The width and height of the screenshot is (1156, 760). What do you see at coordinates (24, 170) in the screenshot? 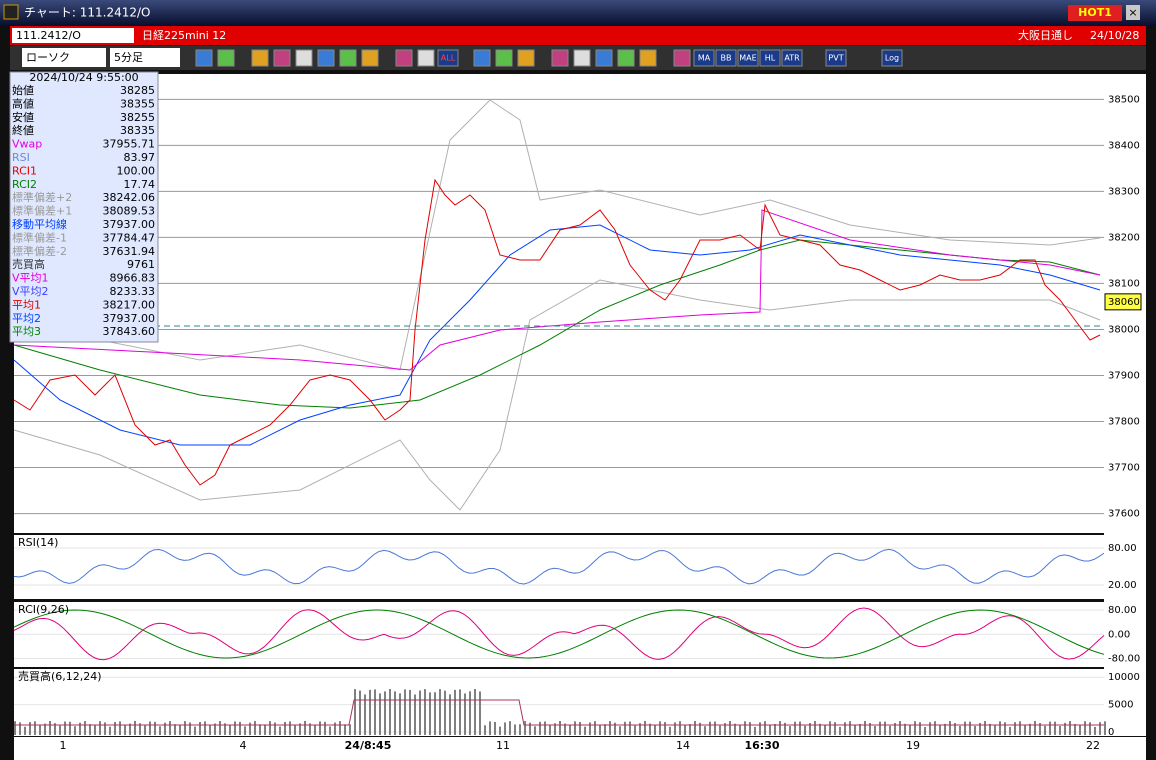
I see `info-label: RCI1` at bounding box center [24, 170].